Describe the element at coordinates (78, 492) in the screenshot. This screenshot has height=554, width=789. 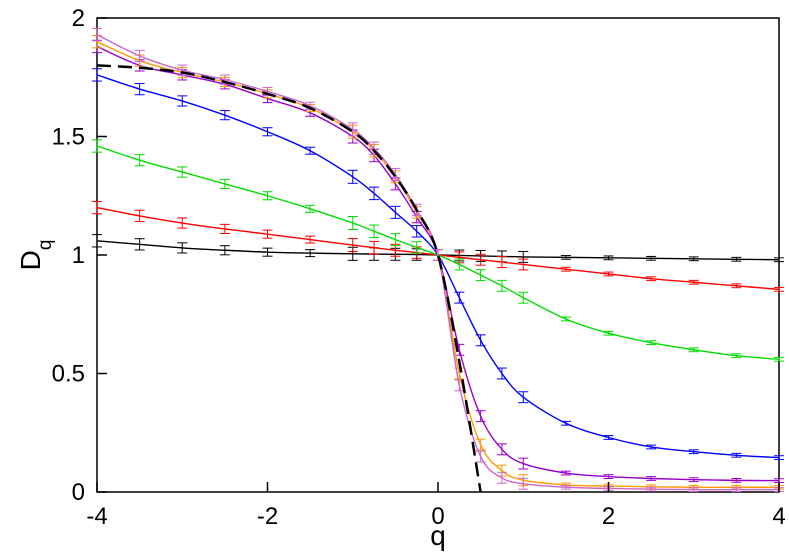
I see `y-tick-label: 0` at that location.